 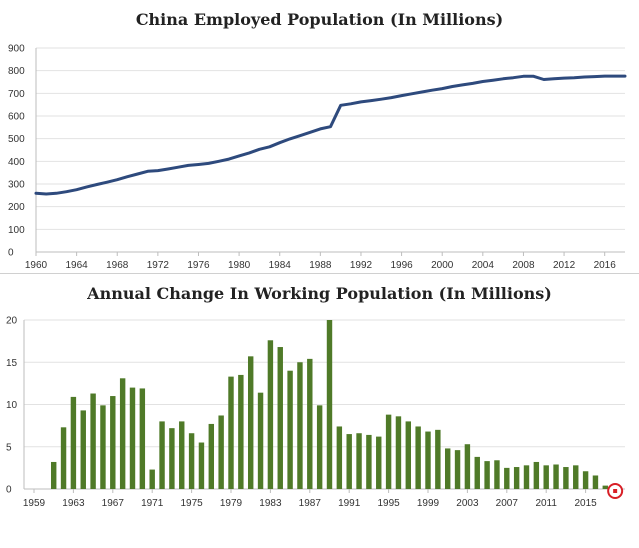 What do you see at coordinates (12, 363) in the screenshot?
I see `y-tick-label: 15` at bounding box center [12, 363].